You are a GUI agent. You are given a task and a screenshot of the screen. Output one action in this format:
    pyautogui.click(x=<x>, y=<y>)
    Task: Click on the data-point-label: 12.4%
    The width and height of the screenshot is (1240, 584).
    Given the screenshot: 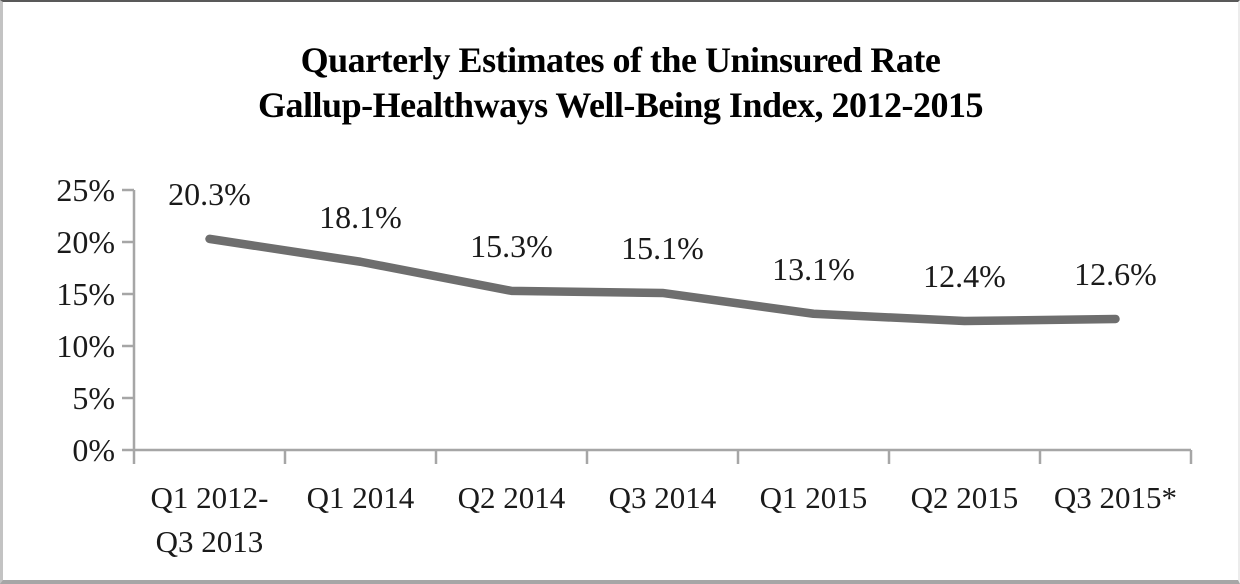 What is the action you would take?
    pyautogui.click(x=964, y=276)
    